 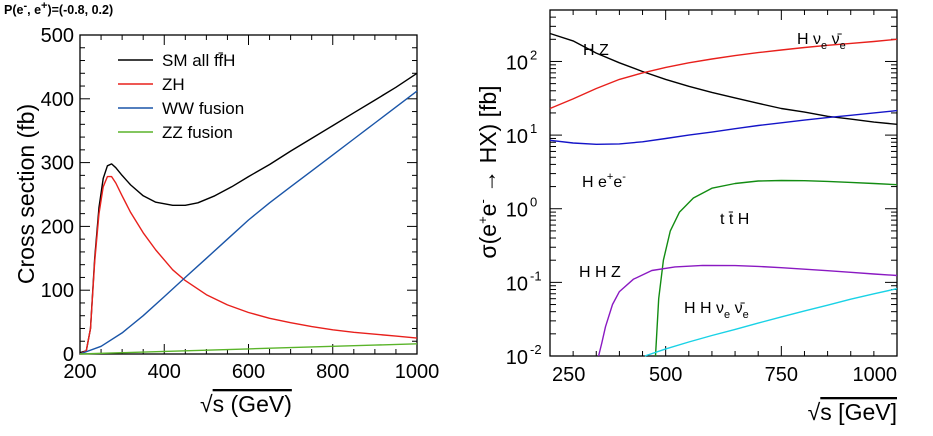 I want to click on process-label-h-e-e: H νe ν̄e, so click(x=821, y=41).